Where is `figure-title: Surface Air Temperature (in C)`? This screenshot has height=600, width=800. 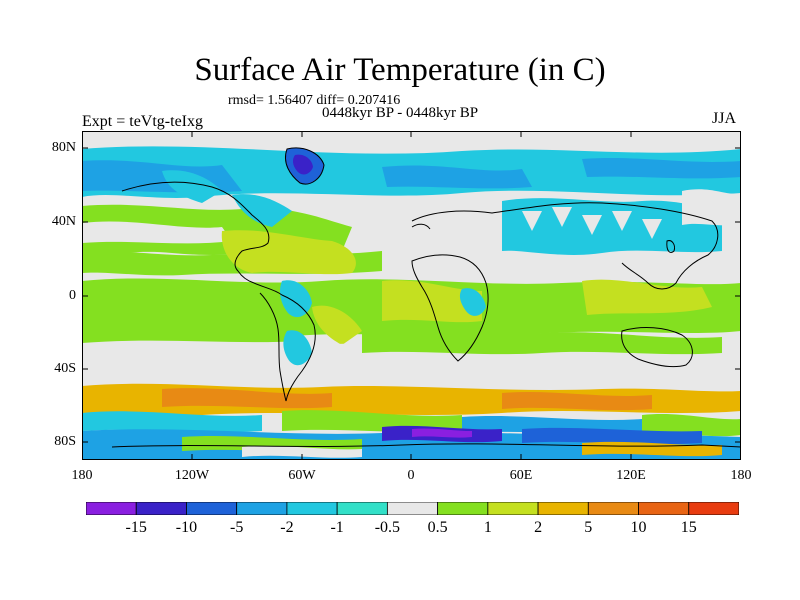 figure-title: Surface Air Temperature (in C) is located at coordinates (400, 70).